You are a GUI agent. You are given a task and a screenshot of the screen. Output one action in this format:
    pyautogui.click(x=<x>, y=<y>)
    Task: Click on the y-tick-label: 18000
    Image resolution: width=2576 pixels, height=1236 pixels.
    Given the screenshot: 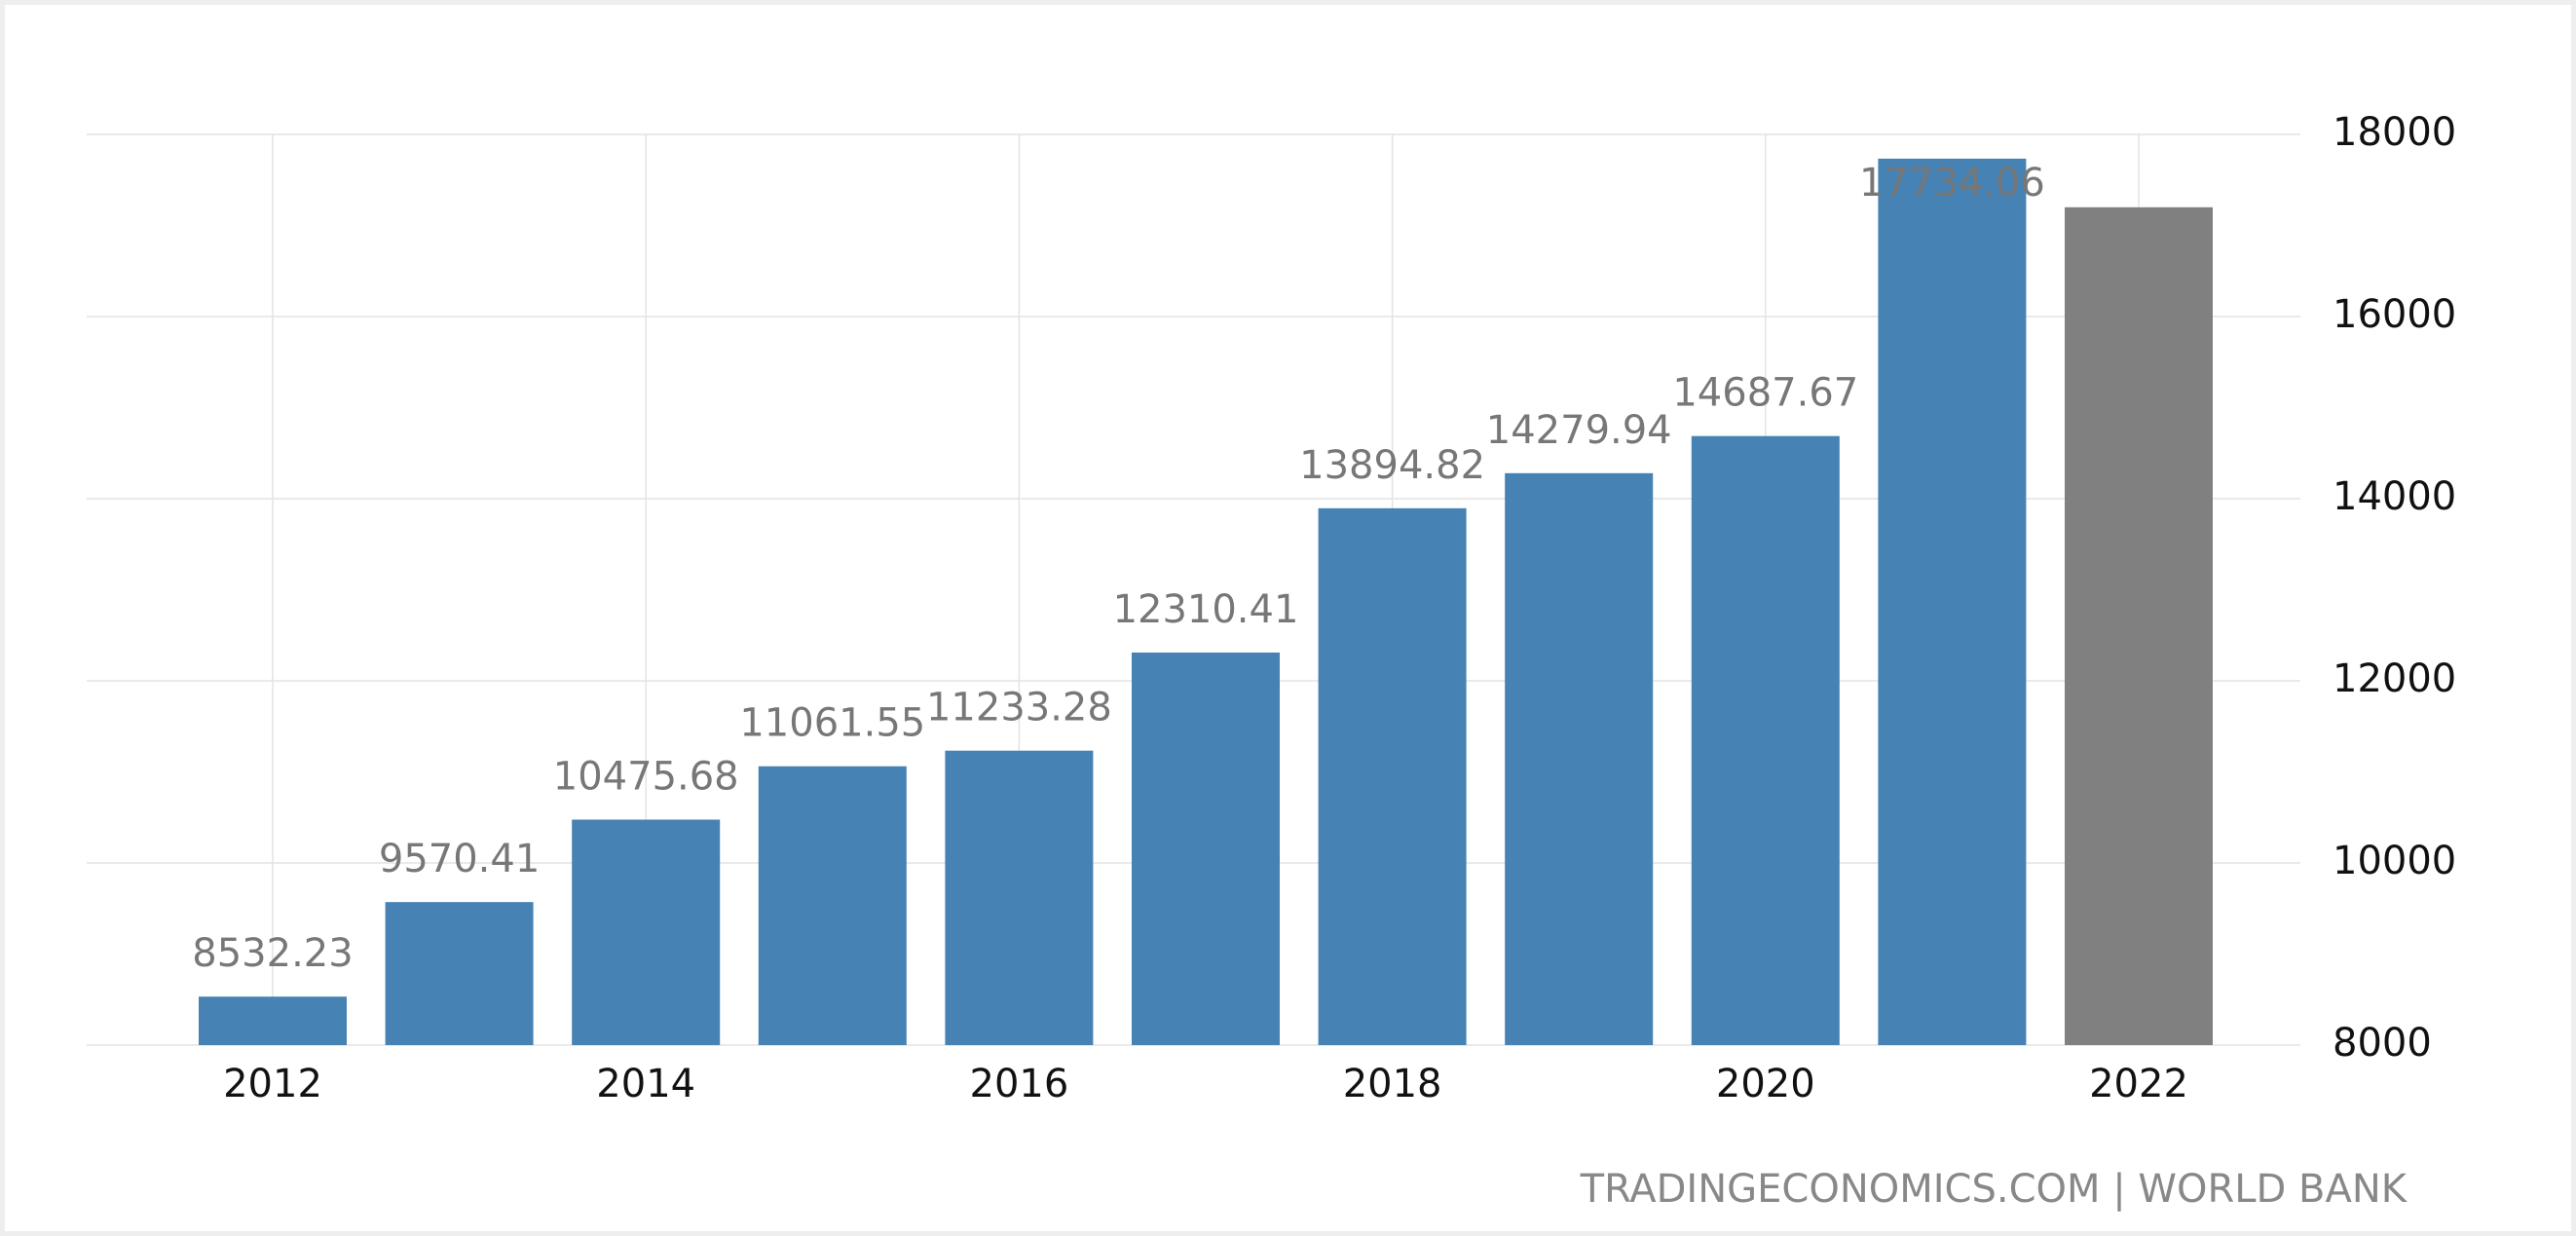 What is the action you would take?
    pyautogui.click(x=2394, y=133)
    